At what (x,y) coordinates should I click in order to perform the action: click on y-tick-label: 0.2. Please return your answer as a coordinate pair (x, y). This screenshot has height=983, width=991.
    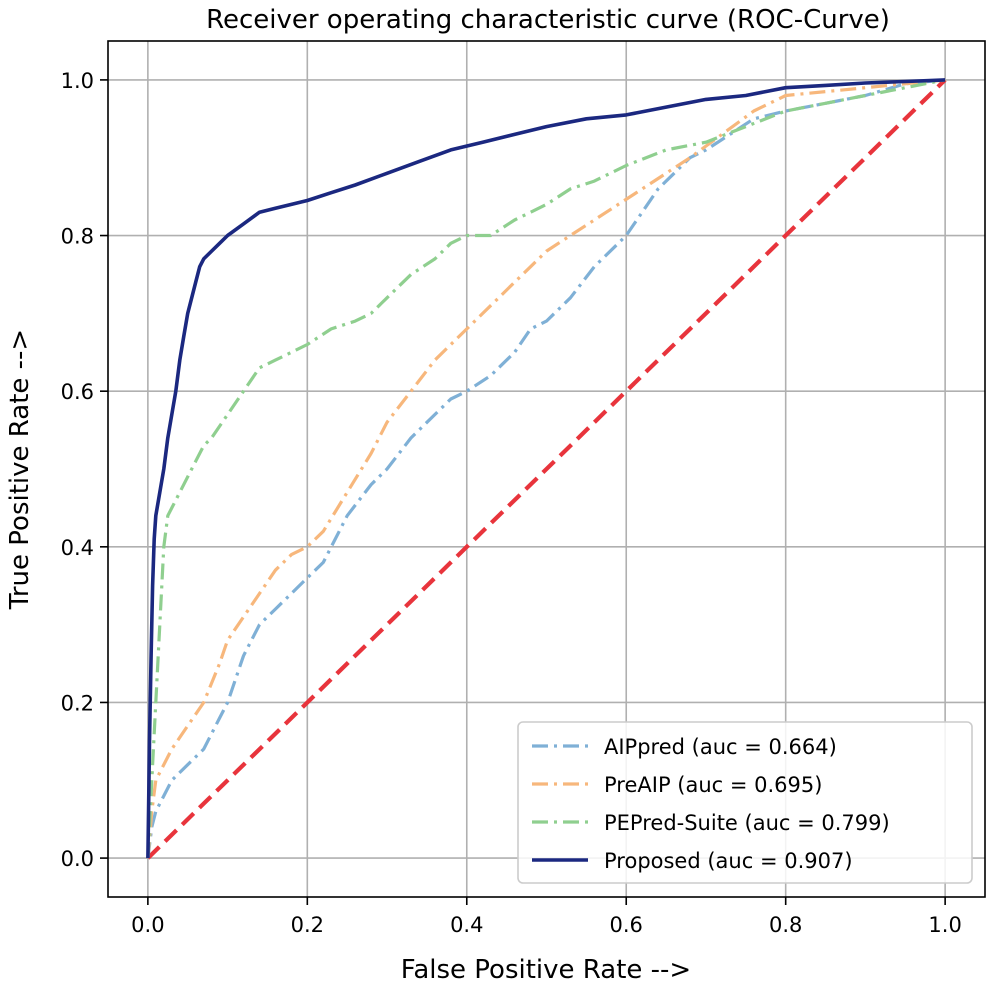
    Looking at the image, I should click on (77, 703).